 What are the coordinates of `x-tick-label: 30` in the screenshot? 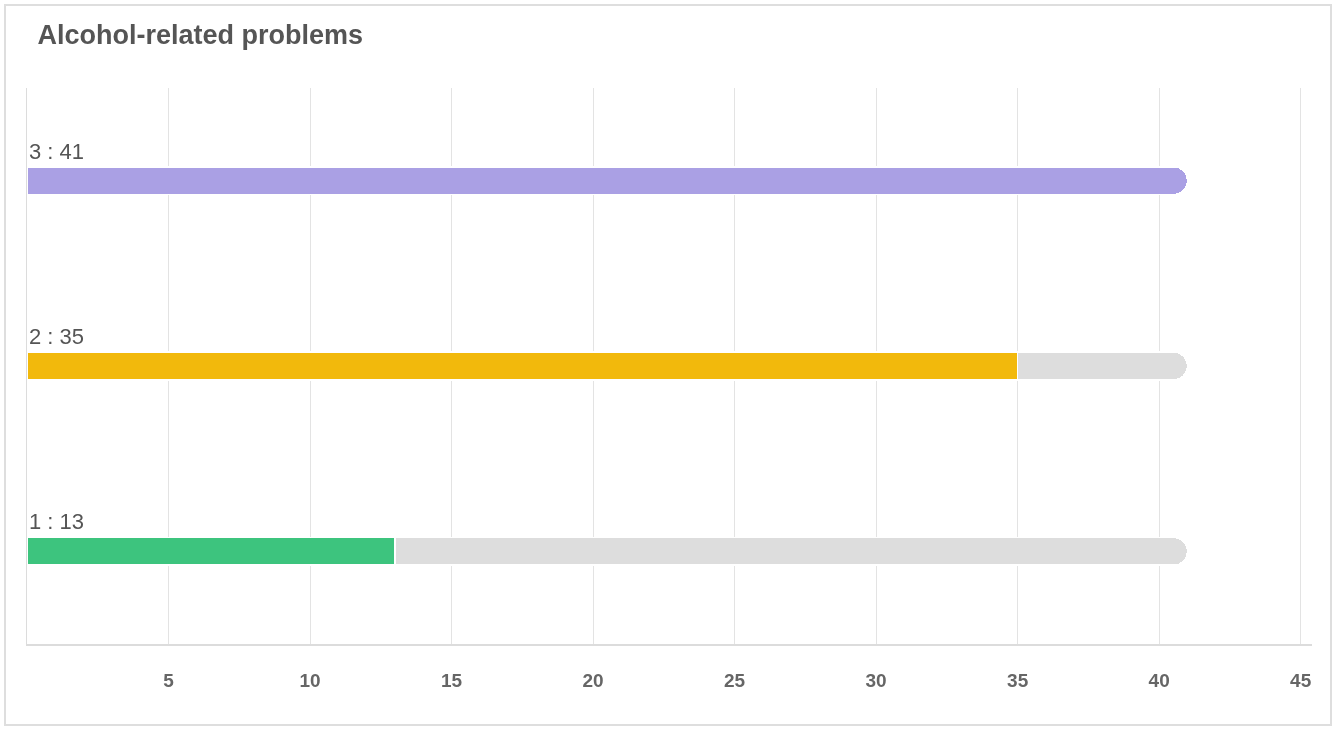 It's located at (876, 680).